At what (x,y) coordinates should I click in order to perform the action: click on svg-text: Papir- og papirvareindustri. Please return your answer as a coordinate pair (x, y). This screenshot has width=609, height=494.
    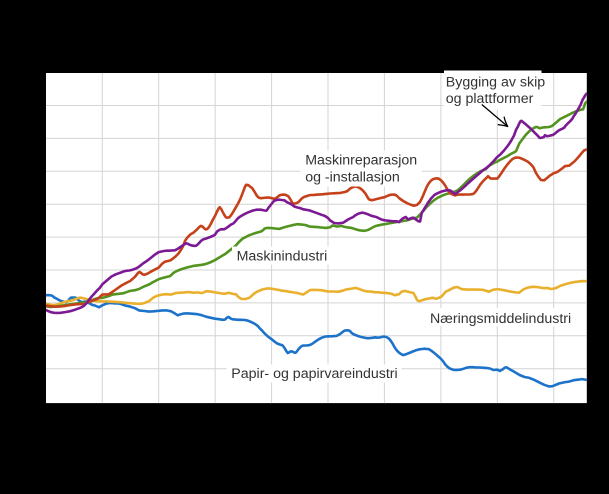
    Looking at the image, I should click on (314, 374).